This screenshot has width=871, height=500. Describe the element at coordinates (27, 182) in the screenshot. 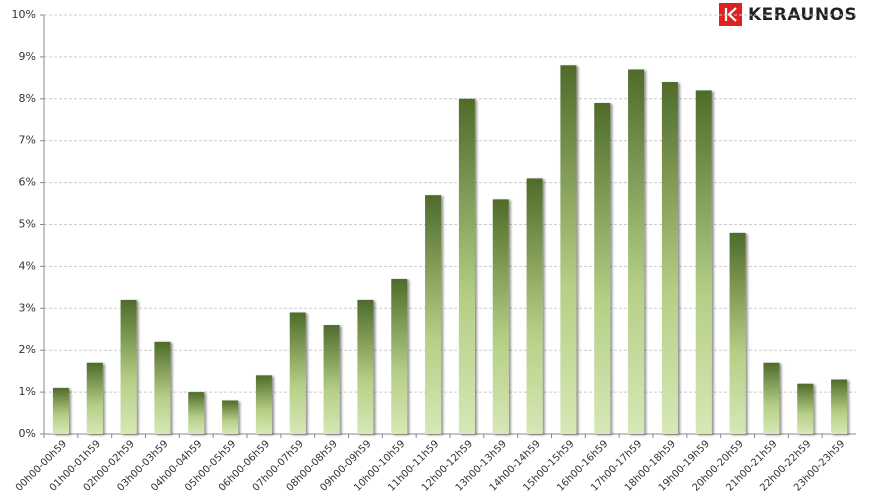

I see `y-tick-label: 6%` at that location.